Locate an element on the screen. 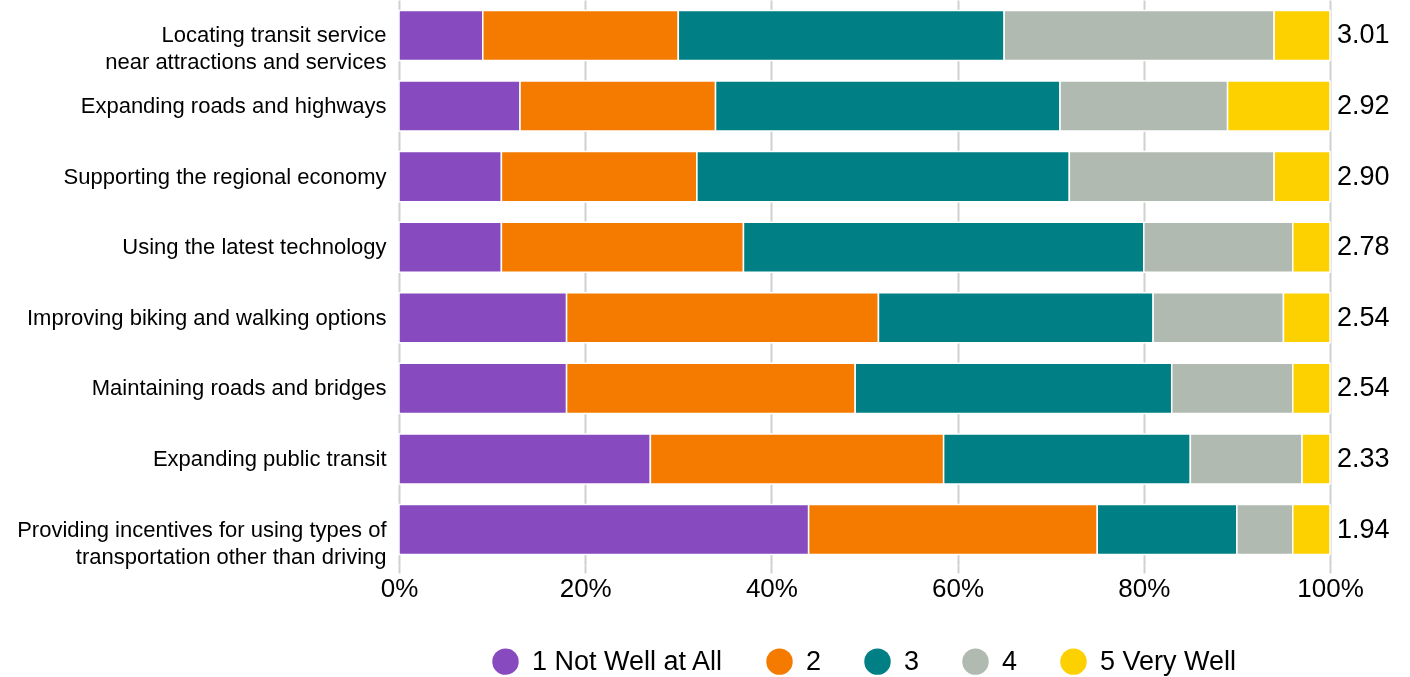 The image size is (1410, 677). y-tick-label: Expanding roads and highways is located at coordinates (233, 106).